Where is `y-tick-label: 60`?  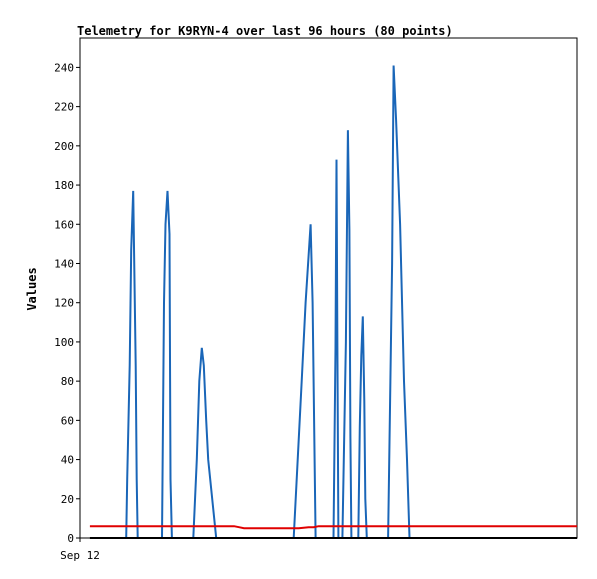 y-tick-label: 60 is located at coordinates (67, 420).